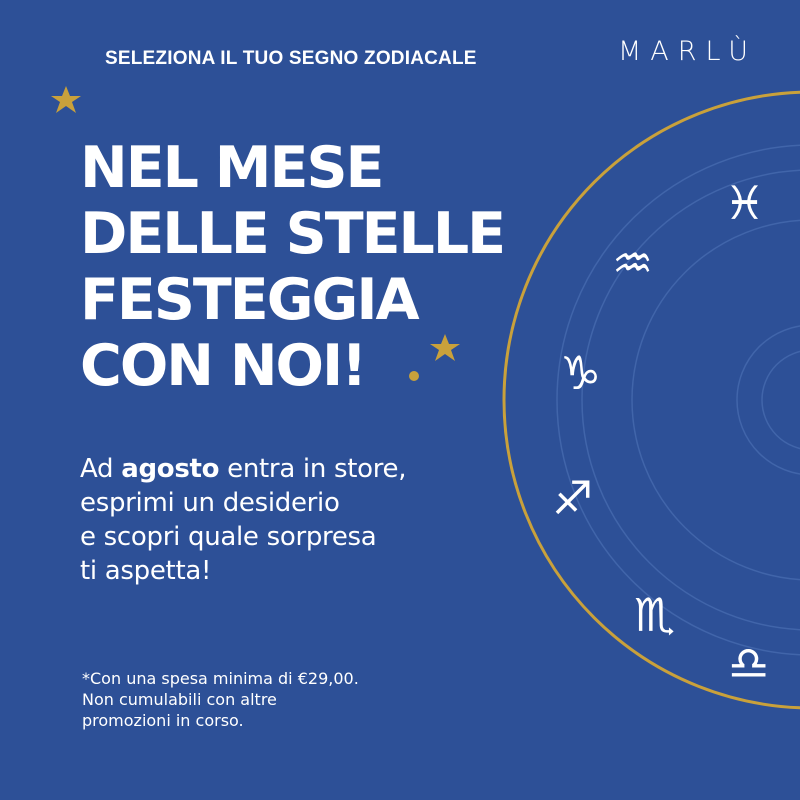  Describe the element at coordinates (655, 615) in the screenshot. I see `scorpio-icon: ♏︎` at that location.